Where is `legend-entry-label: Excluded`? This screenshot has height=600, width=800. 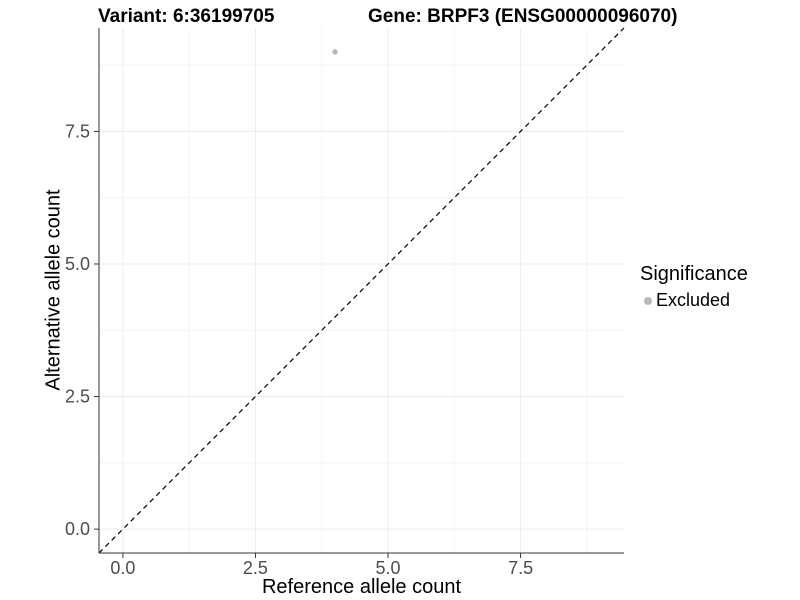
legend-entry-label: Excluded is located at coordinates (693, 300).